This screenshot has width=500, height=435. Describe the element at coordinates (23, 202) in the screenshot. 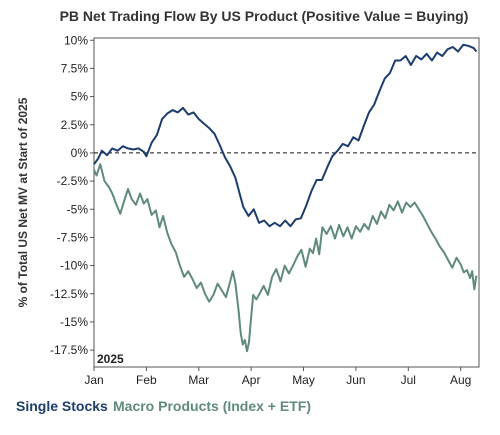

I see `y-axis-label: % of Total US Net MV at Start of 2025` at that location.